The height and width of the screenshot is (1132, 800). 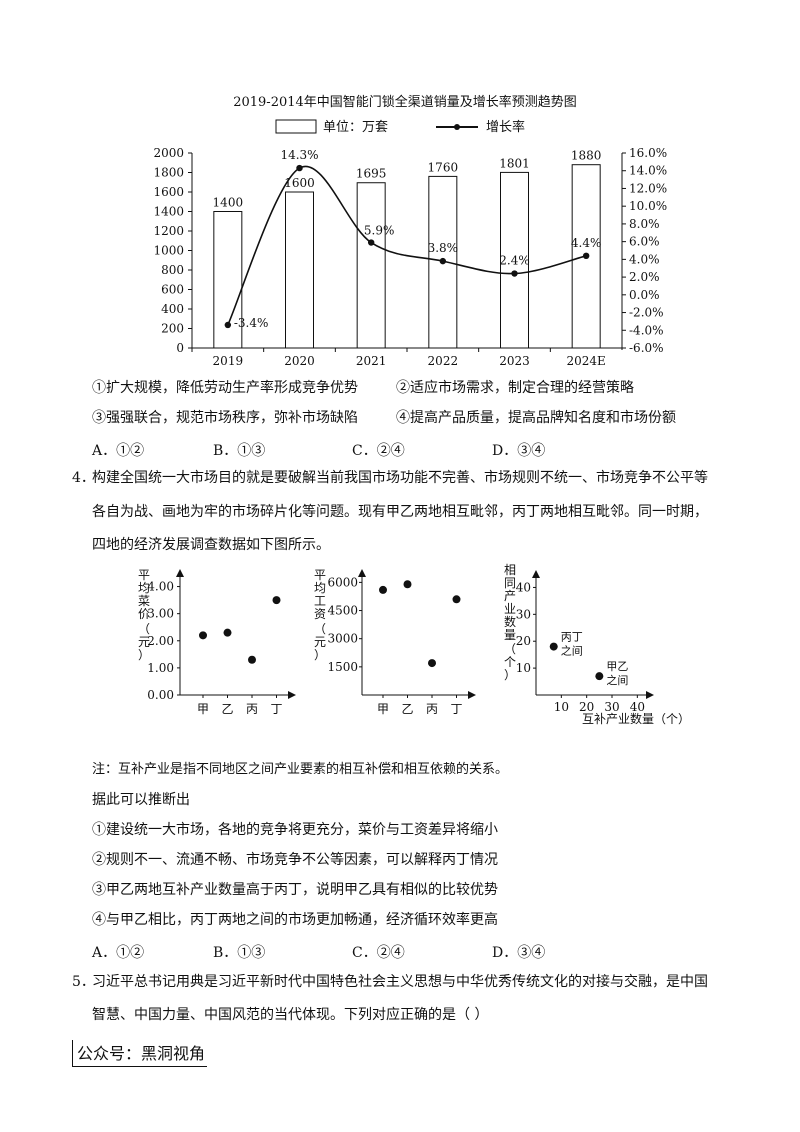 What do you see at coordinates (168, 153) in the screenshot?
I see `left-tick-label: 2000` at bounding box center [168, 153].